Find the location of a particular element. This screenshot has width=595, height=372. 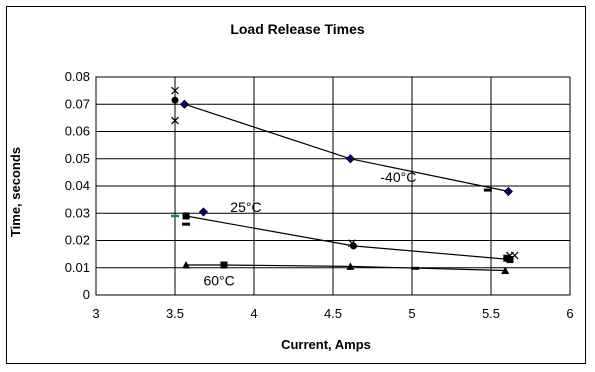

y-tick-label: 0.05 is located at coordinates (77, 158).